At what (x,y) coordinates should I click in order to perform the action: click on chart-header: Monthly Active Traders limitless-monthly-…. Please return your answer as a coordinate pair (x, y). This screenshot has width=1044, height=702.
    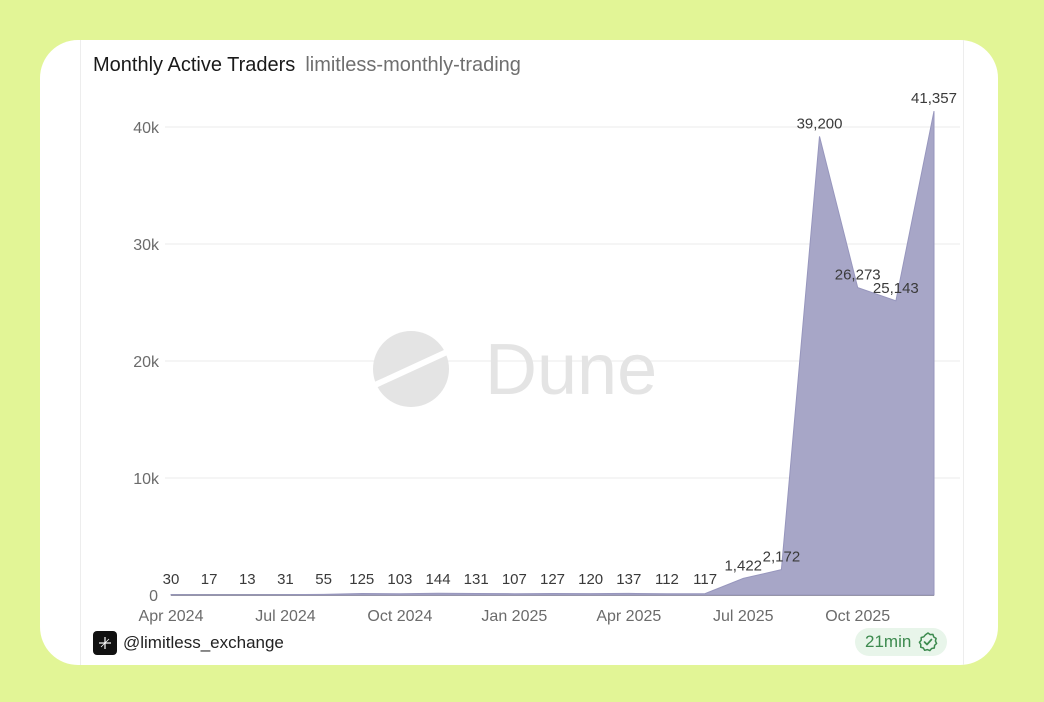
    Looking at the image, I should click on (307, 65).